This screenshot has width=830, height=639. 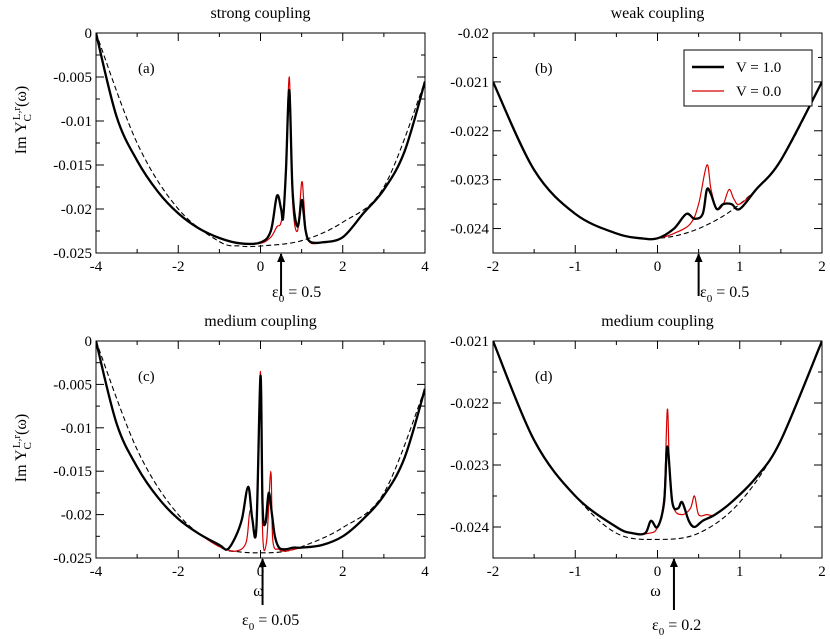 What do you see at coordinates (758, 92) in the screenshot?
I see `legend-entry-v0: V = 0.0` at bounding box center [758, 92].